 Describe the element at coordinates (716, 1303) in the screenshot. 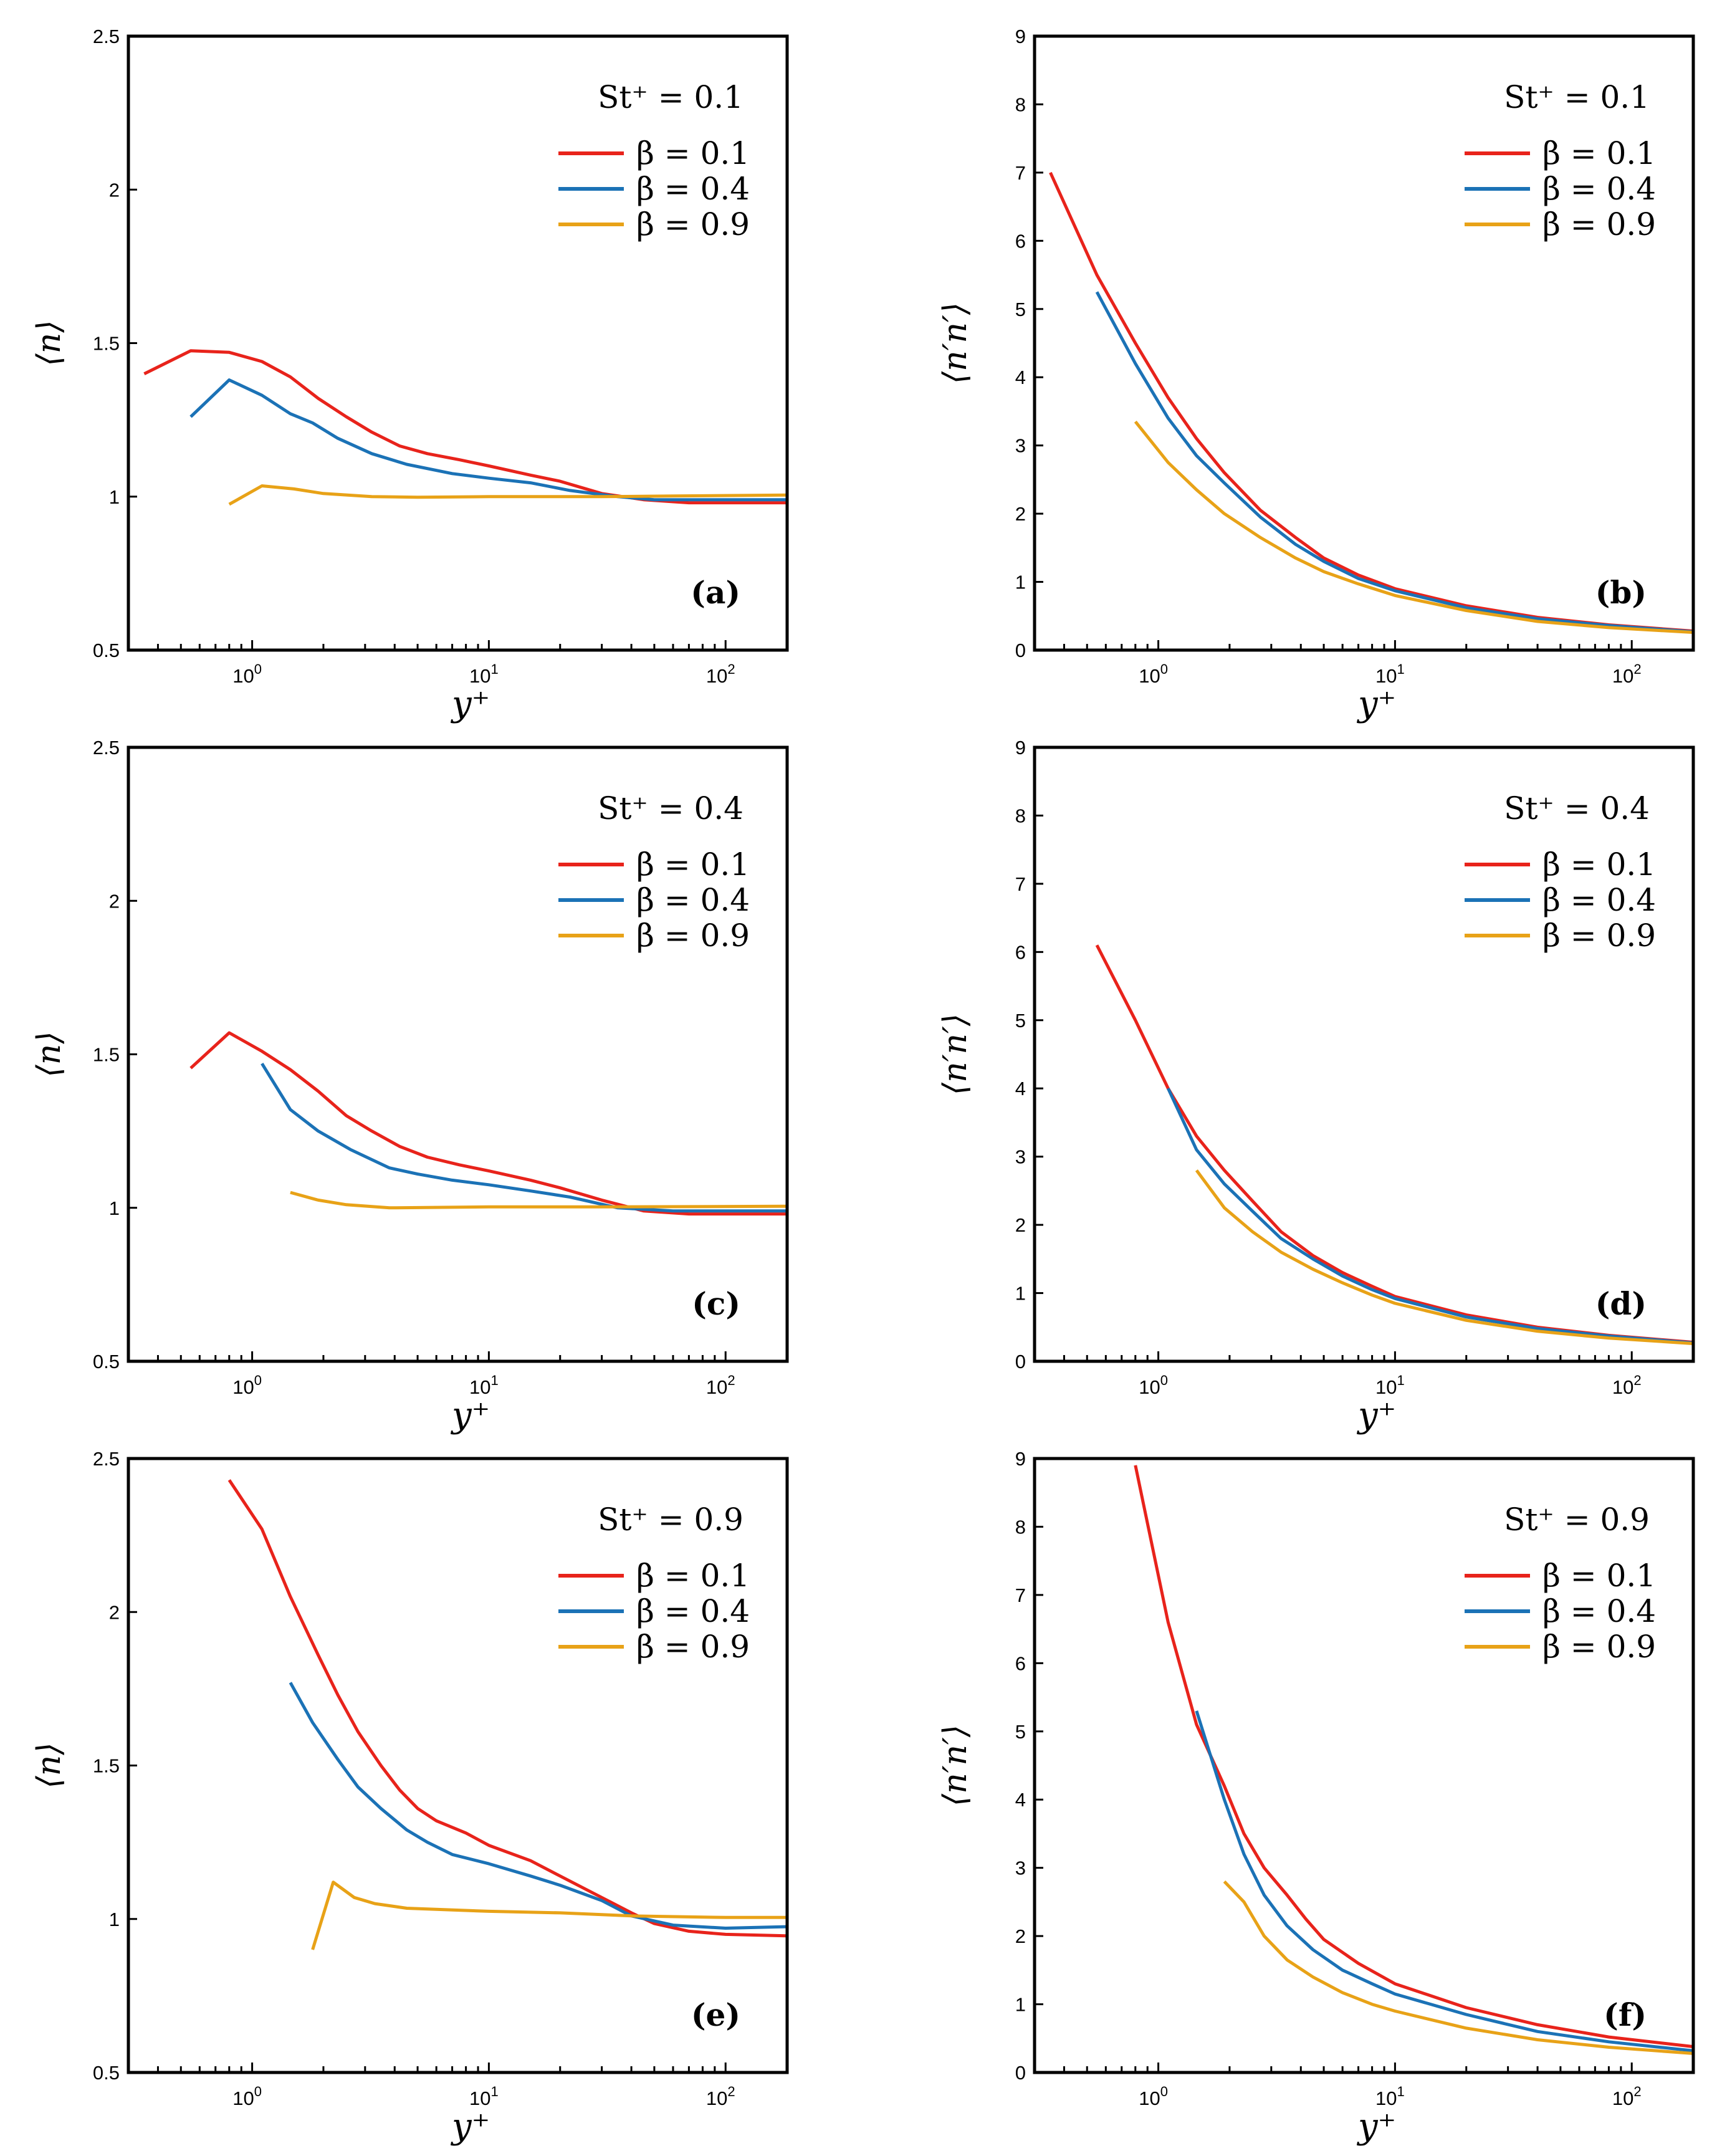

I see `panel-label: (c)` at that location.